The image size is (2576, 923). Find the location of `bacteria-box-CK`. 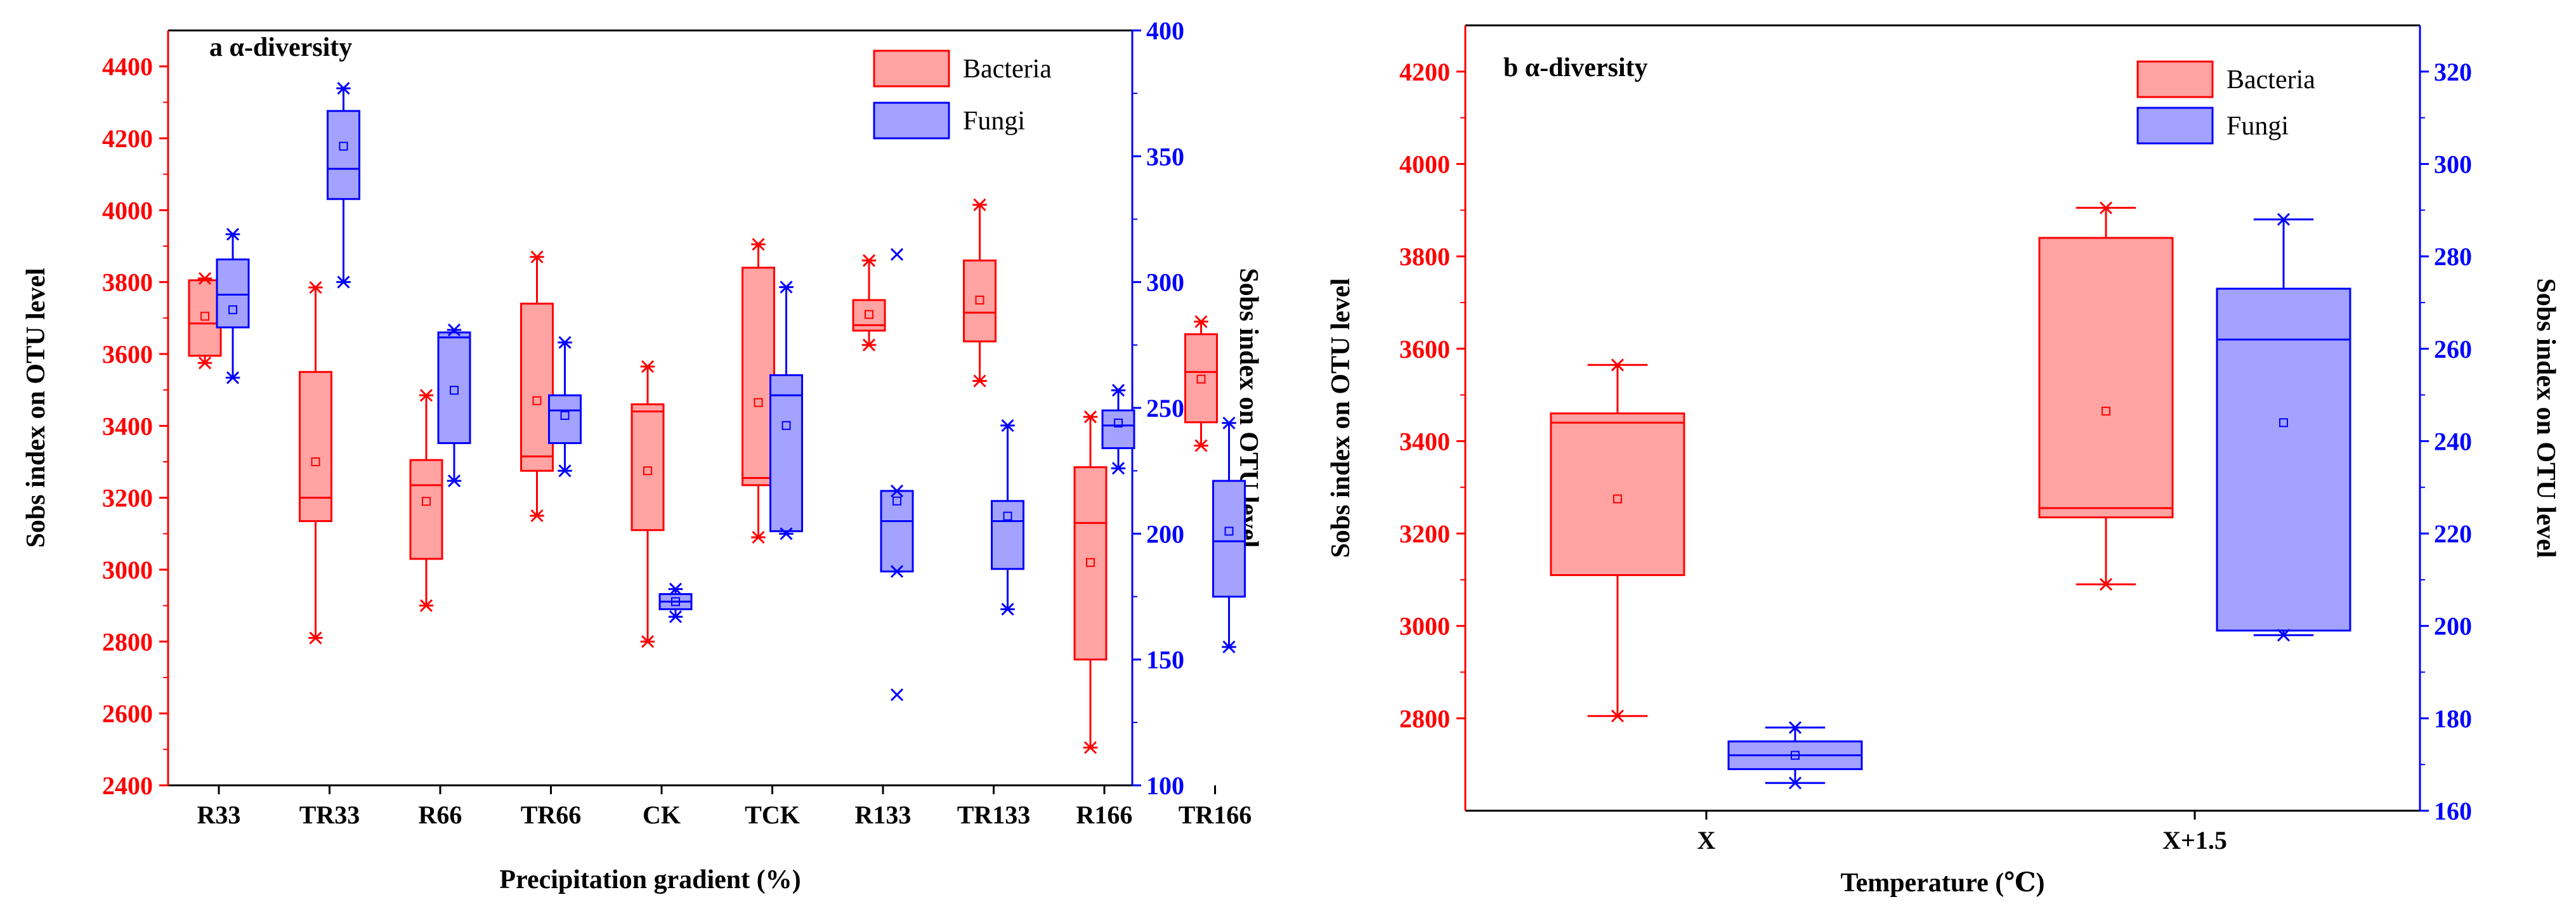

bacteria-box-CK is located at coordinates (648, 504).